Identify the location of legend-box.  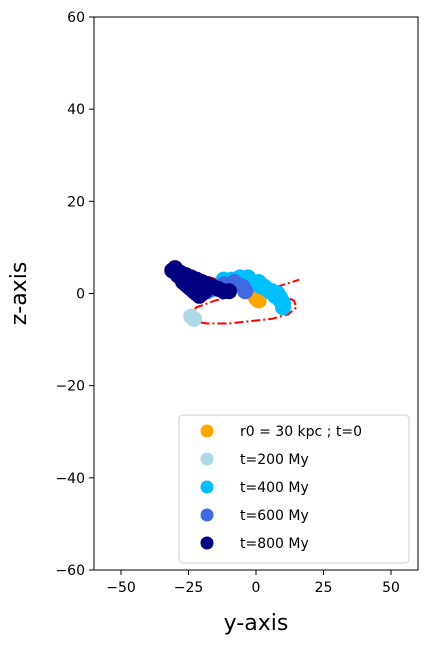
(294, 489).